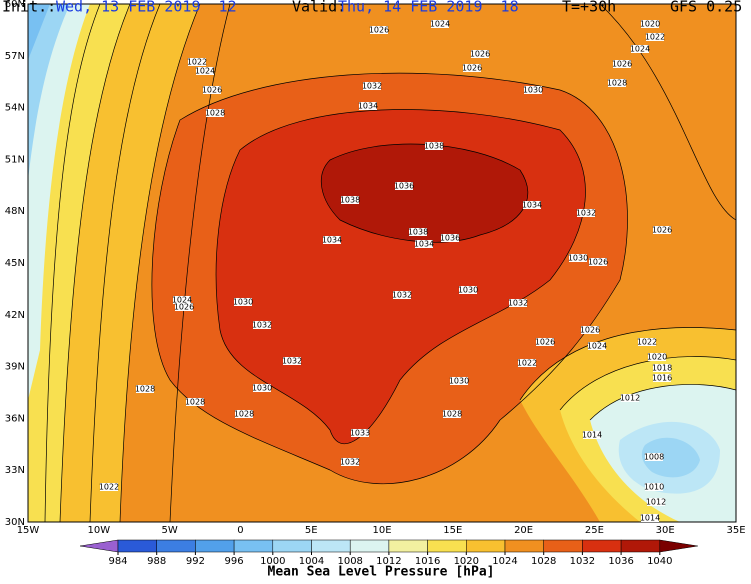 The height and width of the screenshot is (584, 751). I want to click on lon-label: 5W, so click(169, 530).